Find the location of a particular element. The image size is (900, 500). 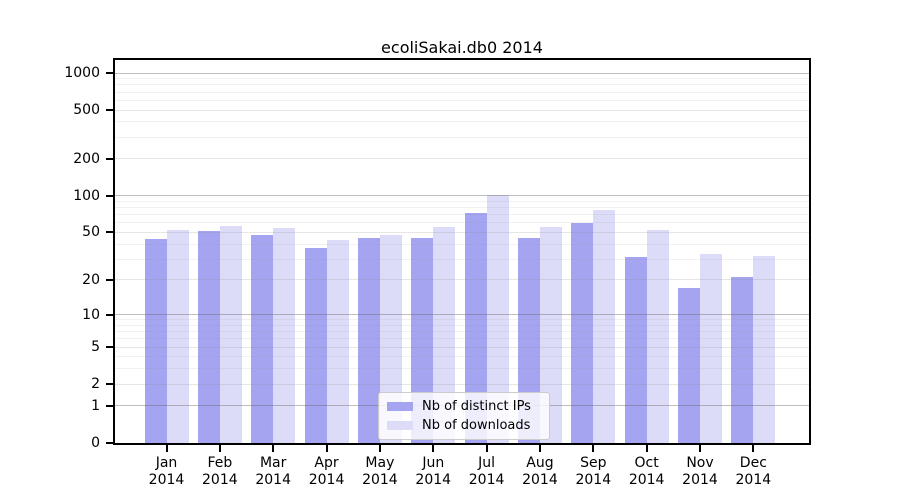

x-tick-mark-may-2014 is located at coordinates (379, 448).